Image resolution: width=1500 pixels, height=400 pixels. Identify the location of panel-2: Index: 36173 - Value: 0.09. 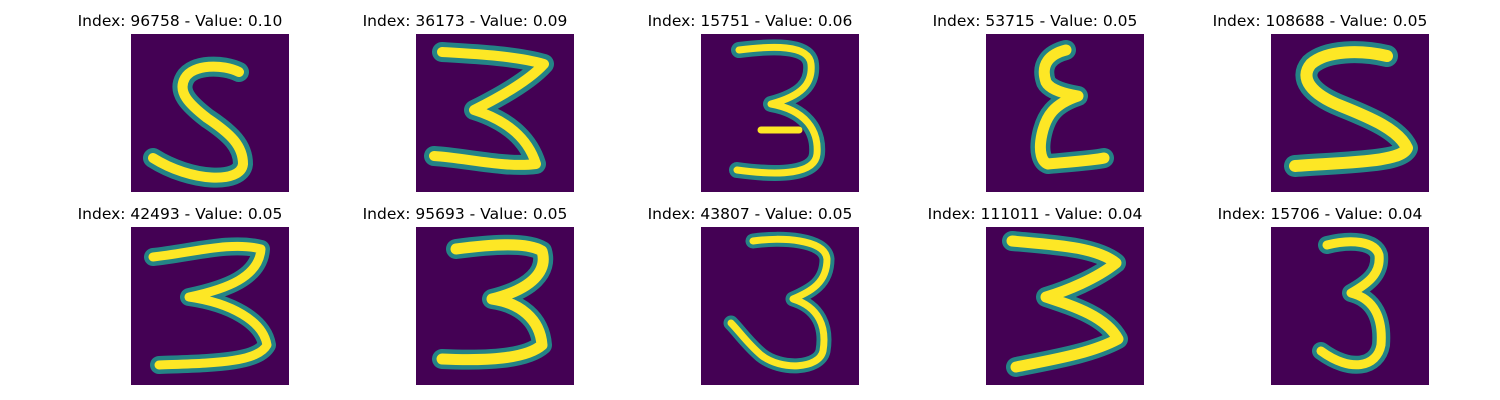
(465, 96).